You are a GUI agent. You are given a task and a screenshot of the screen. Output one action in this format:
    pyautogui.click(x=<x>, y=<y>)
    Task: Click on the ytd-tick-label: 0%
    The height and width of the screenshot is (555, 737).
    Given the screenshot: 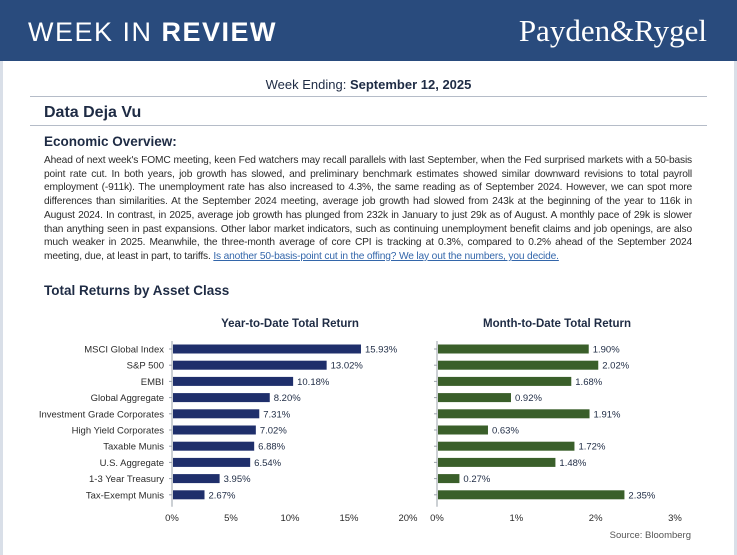 What is the action you would take?
    pyautogui.click(x=172, y=518)
    